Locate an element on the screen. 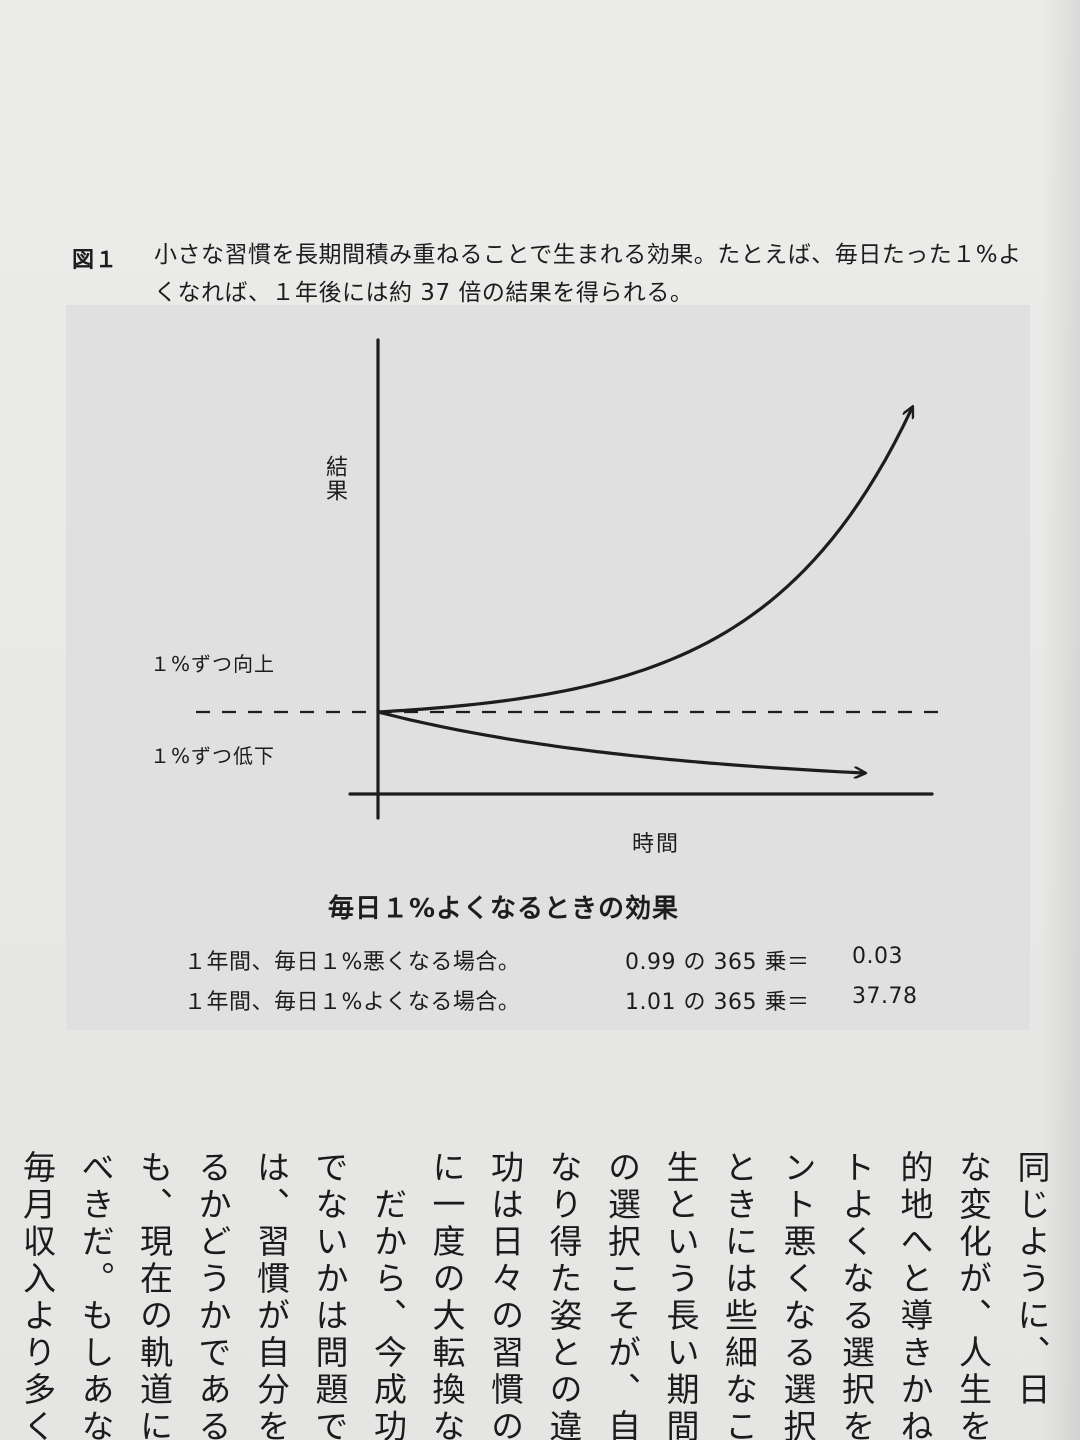 Image resolution: width=1080 pixels, height=1440 pixels. text-column: 同じように、日 is located at coordinates (1031, 1279).